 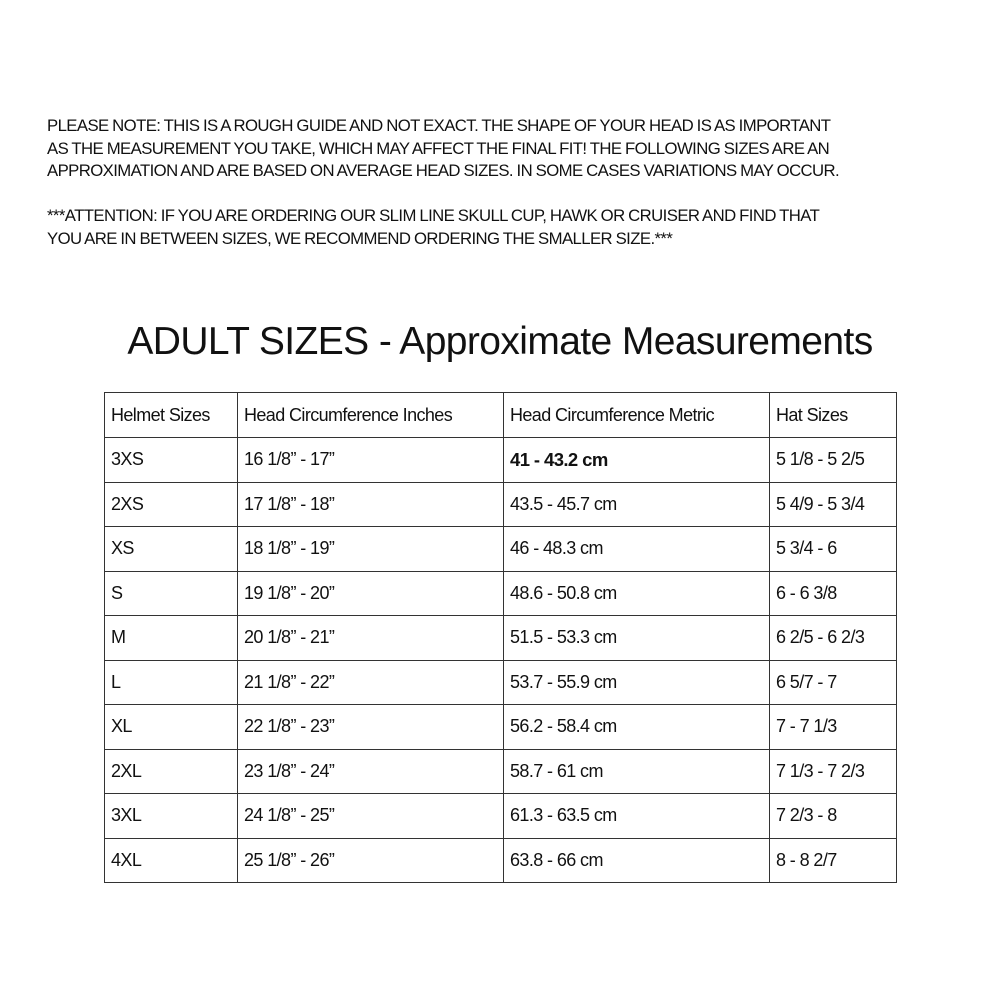 I want to click on table-row: XL 22 1/8” - 23” 56.2 - 58.4 cm 7 - 7 1/3, so click(x=500, y=727).